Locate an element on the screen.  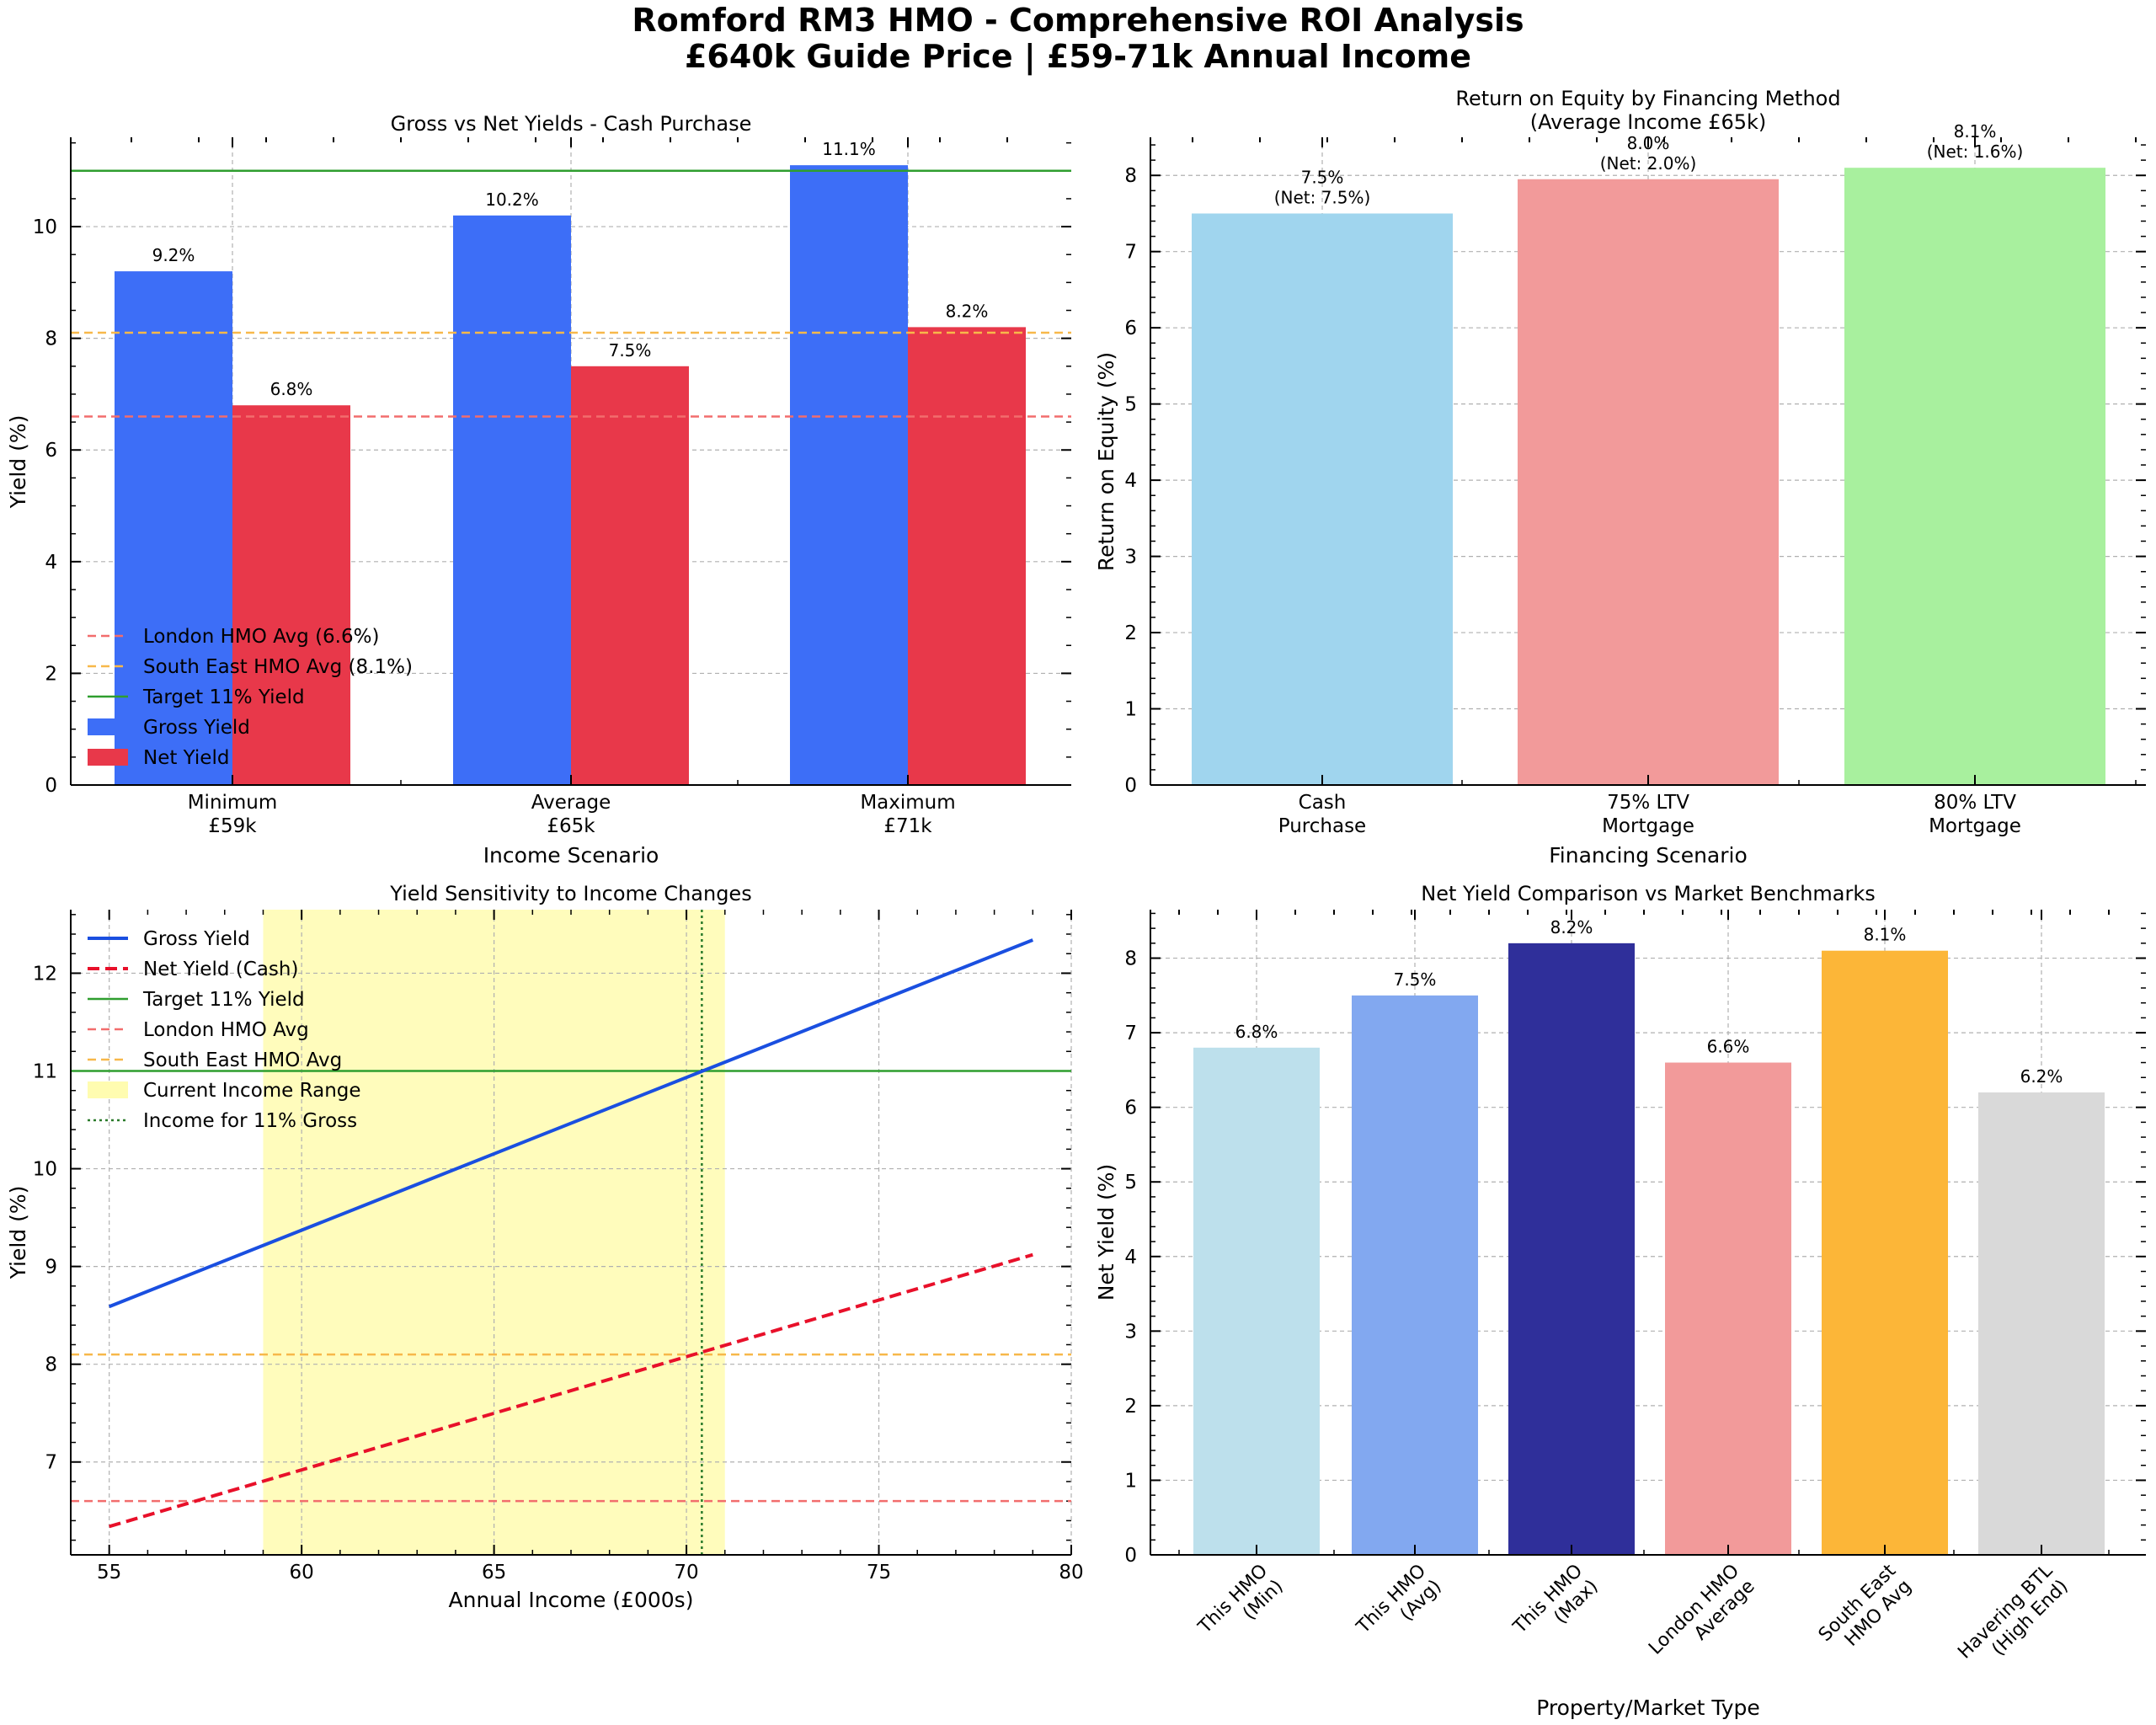
x-tick-label: Maximum is located at coordinates (908, 803).